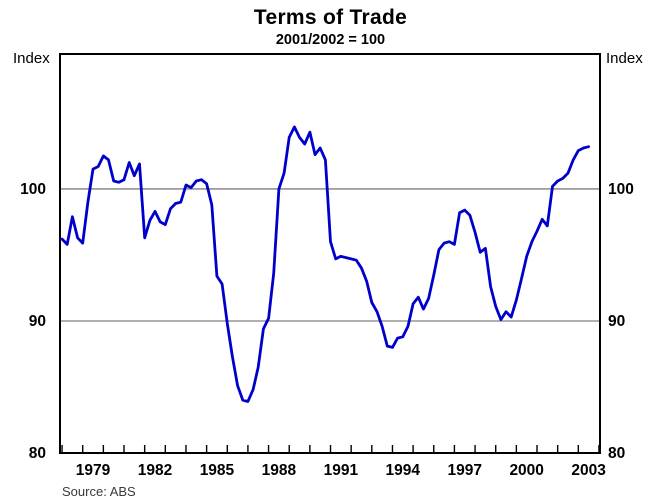  What do you see at coordinates (341, 470) in the screenshot?
I see `x-tick-label-1991: 1991` at bounding box center [341, 470].